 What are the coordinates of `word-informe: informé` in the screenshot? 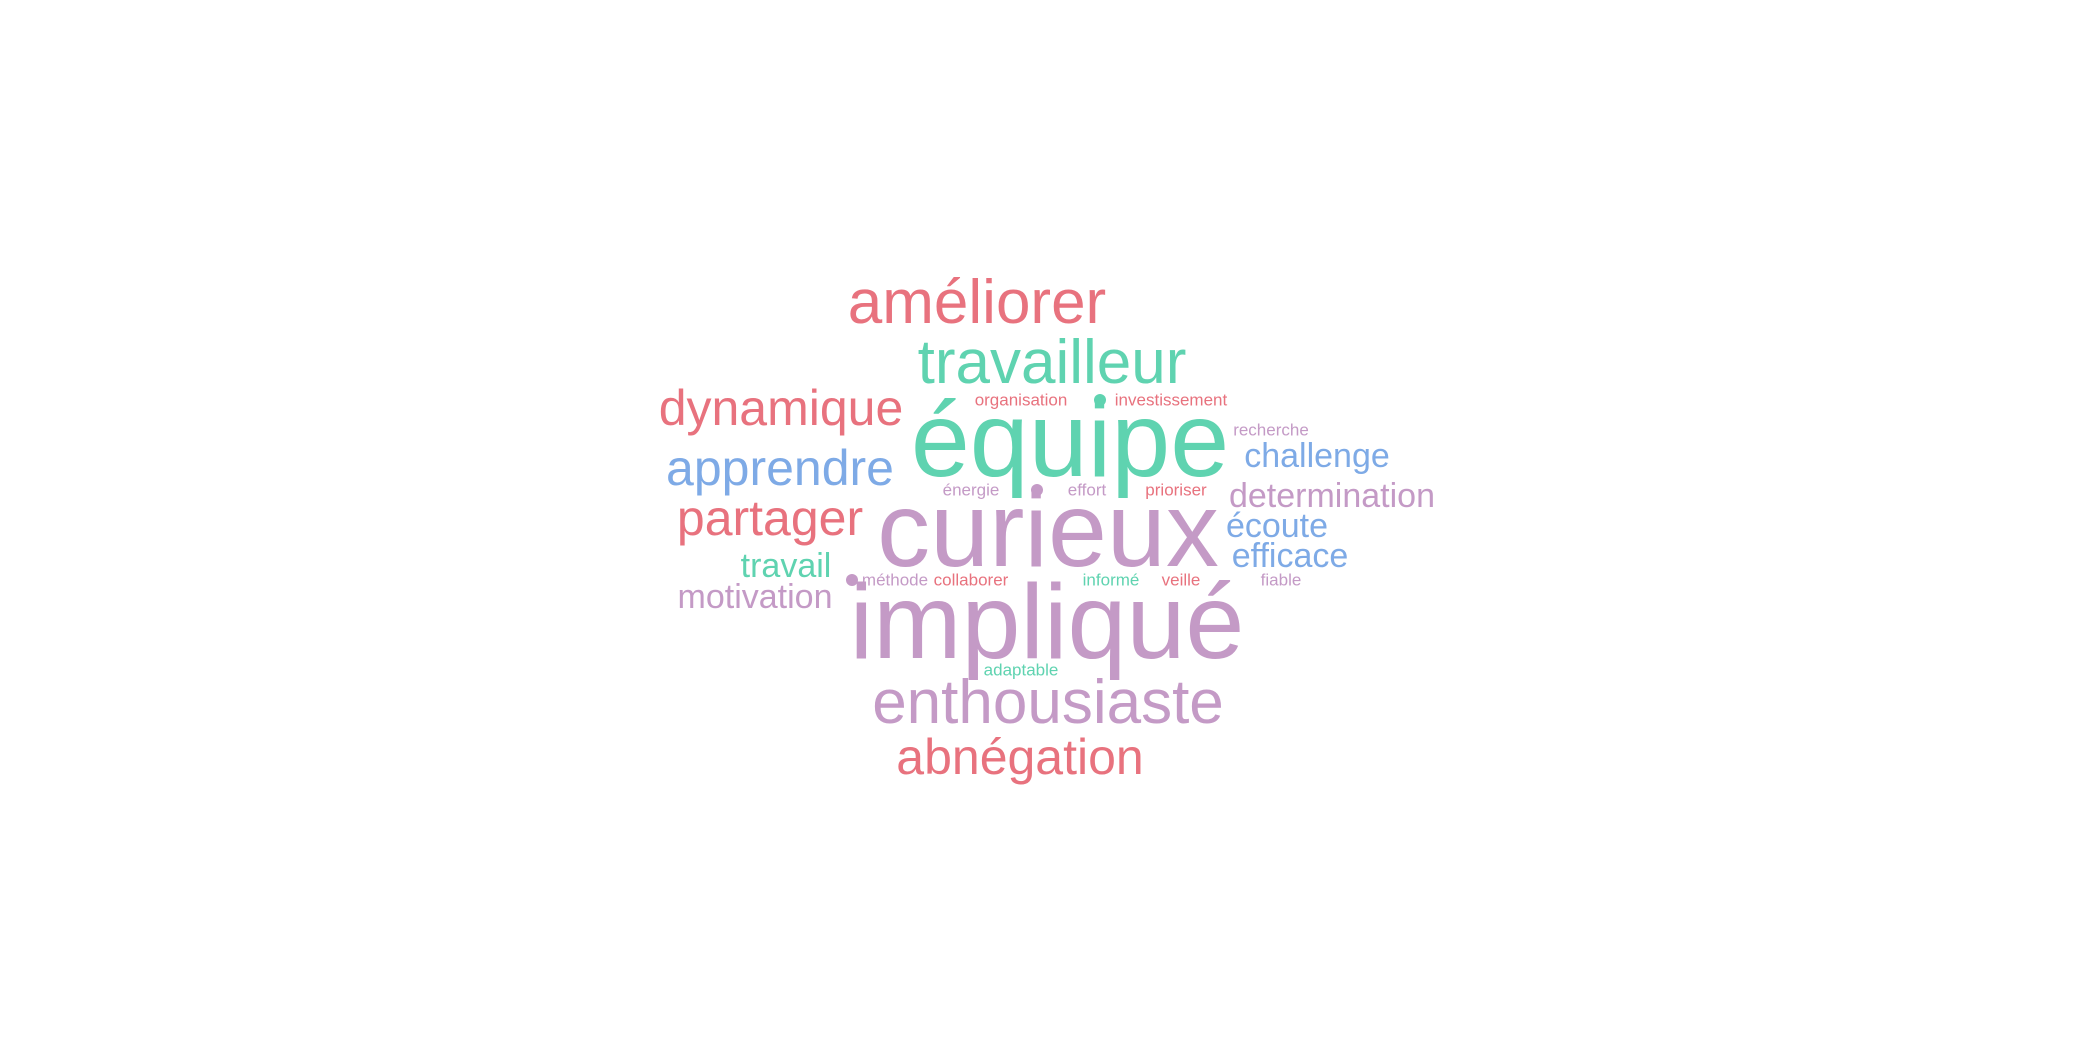 It's located at (1111, 580).